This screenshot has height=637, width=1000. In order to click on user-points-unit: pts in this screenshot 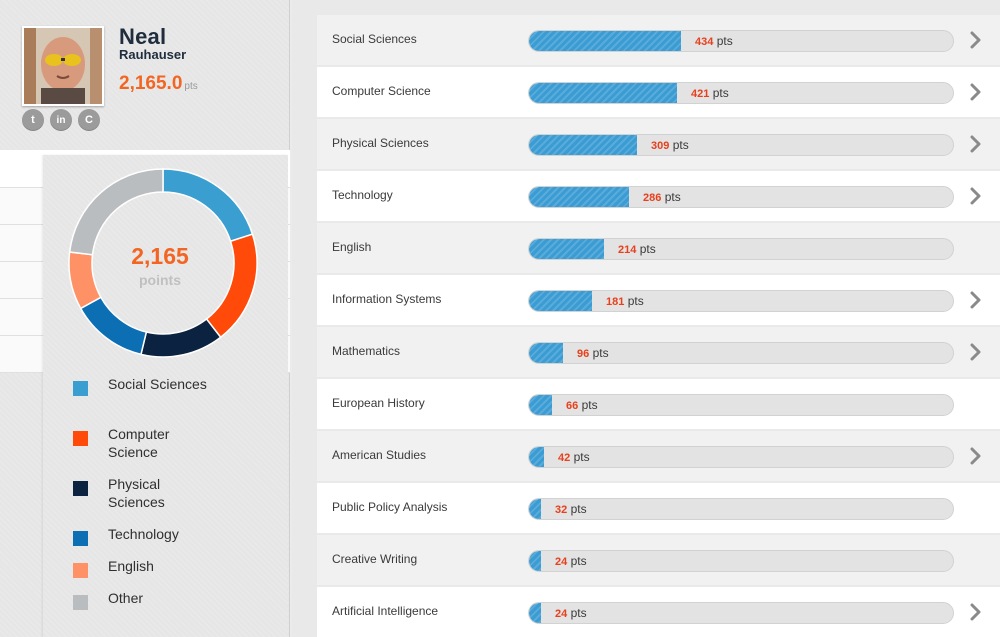, I will do `click(191, 86)`.